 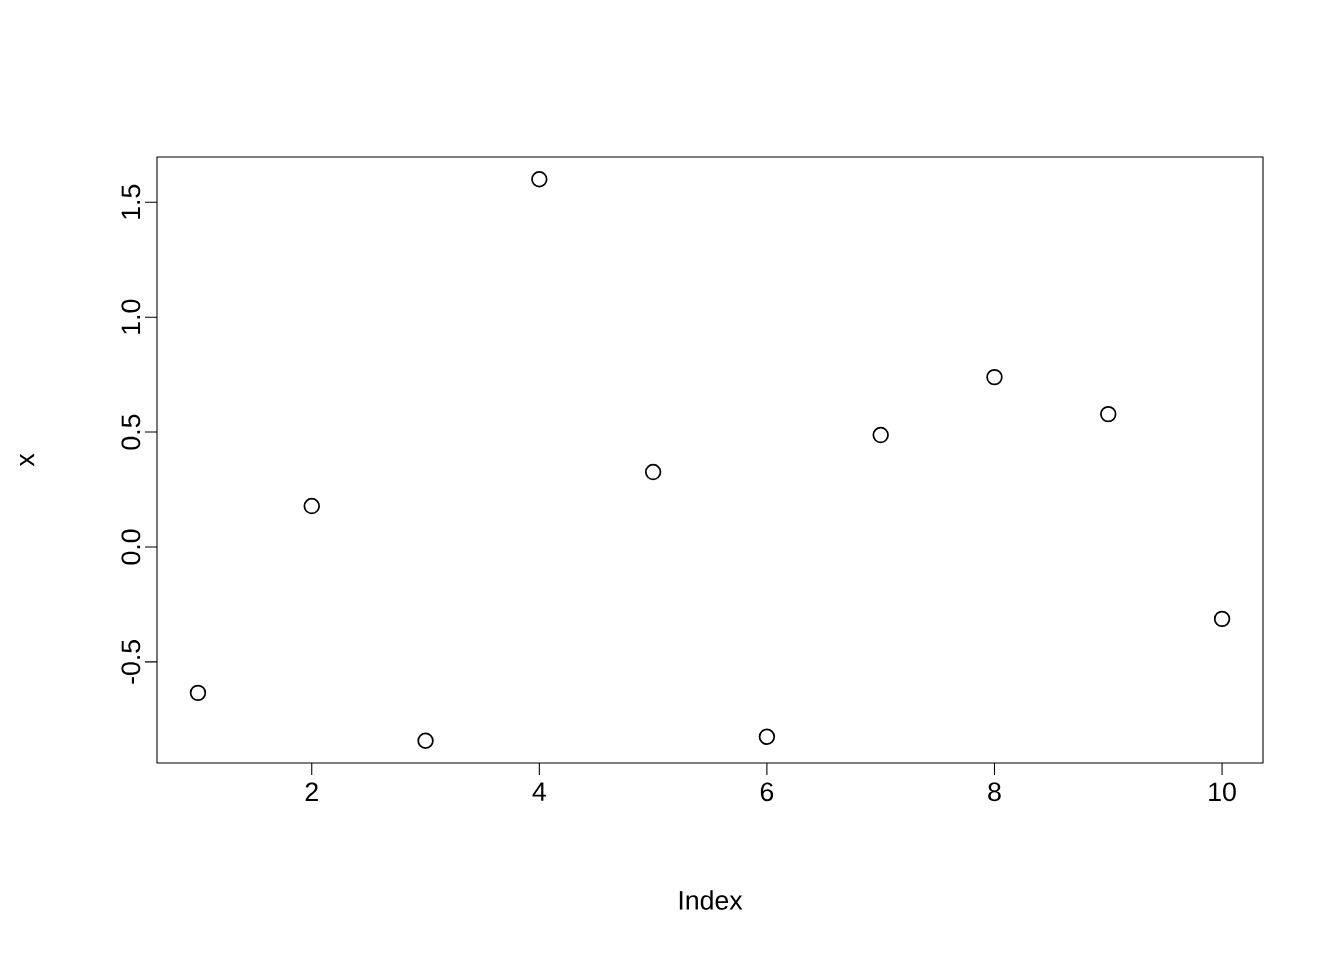 I want to click on y-tick-label: -0.5, so click(x=131, y=662).